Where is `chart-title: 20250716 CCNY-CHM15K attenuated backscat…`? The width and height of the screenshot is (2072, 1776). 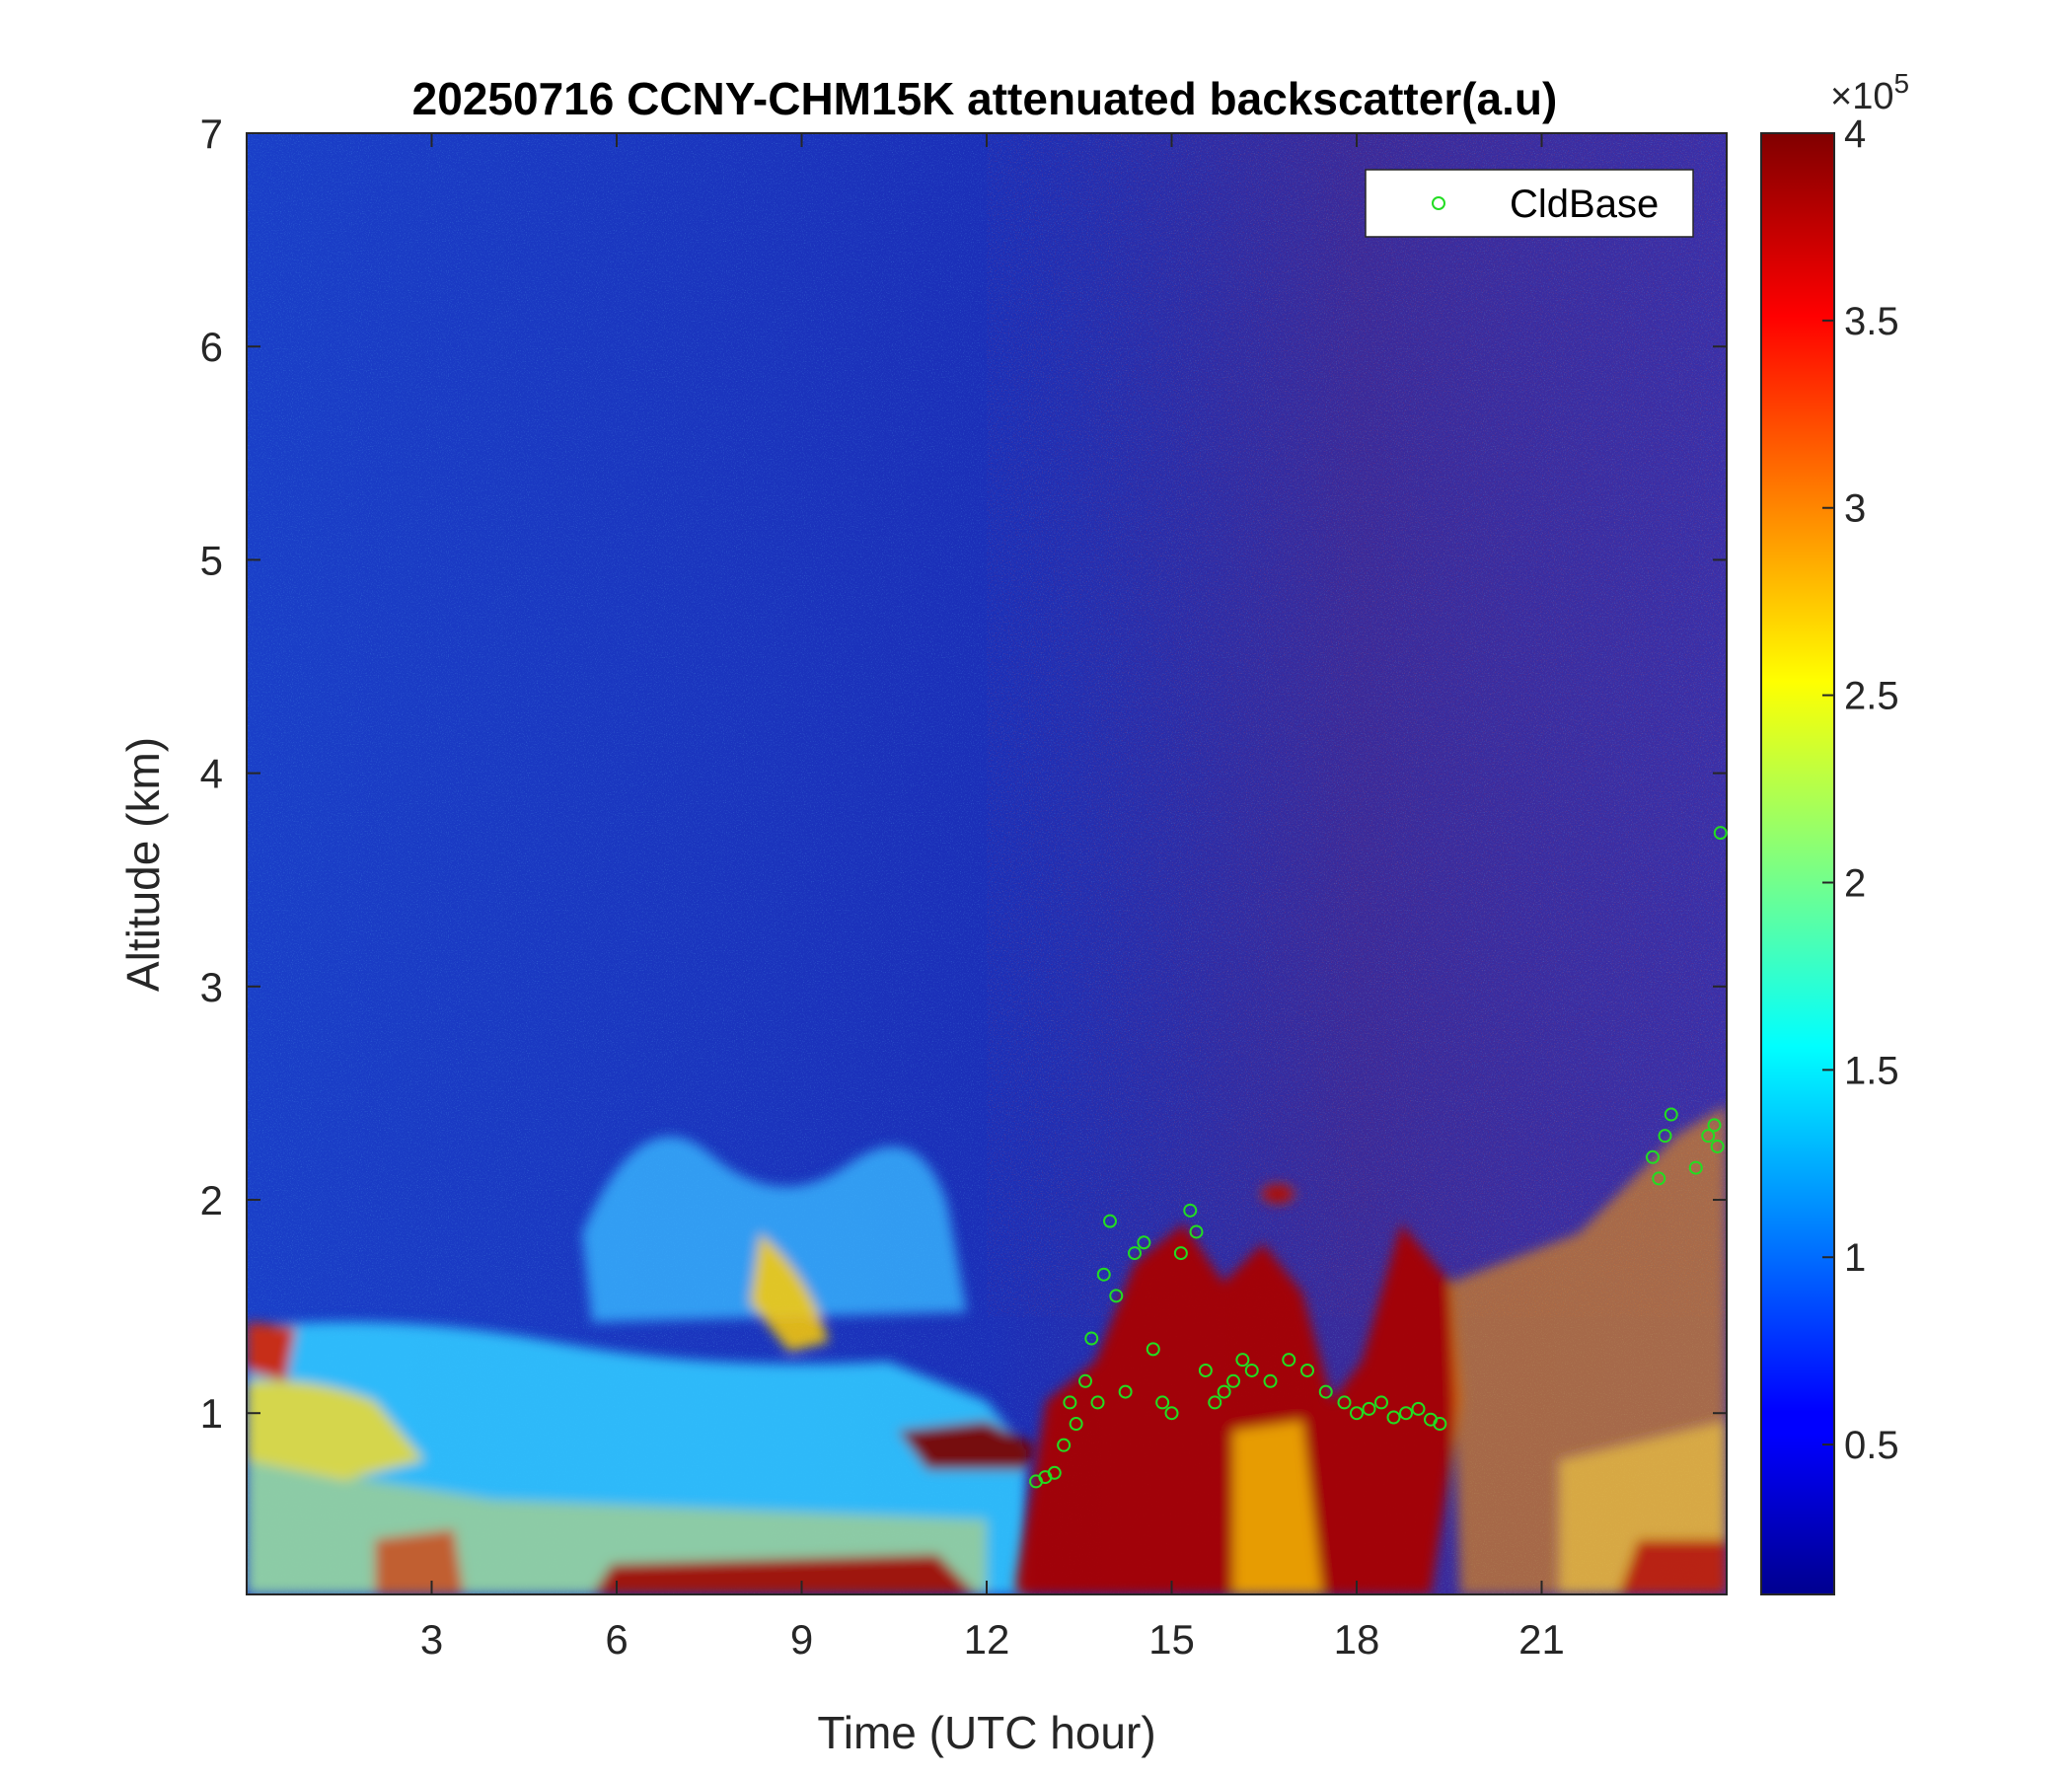
chart-title: 20250716 CCNY-CHM15K attenuated backscat… is located at coordinates (985, 99).